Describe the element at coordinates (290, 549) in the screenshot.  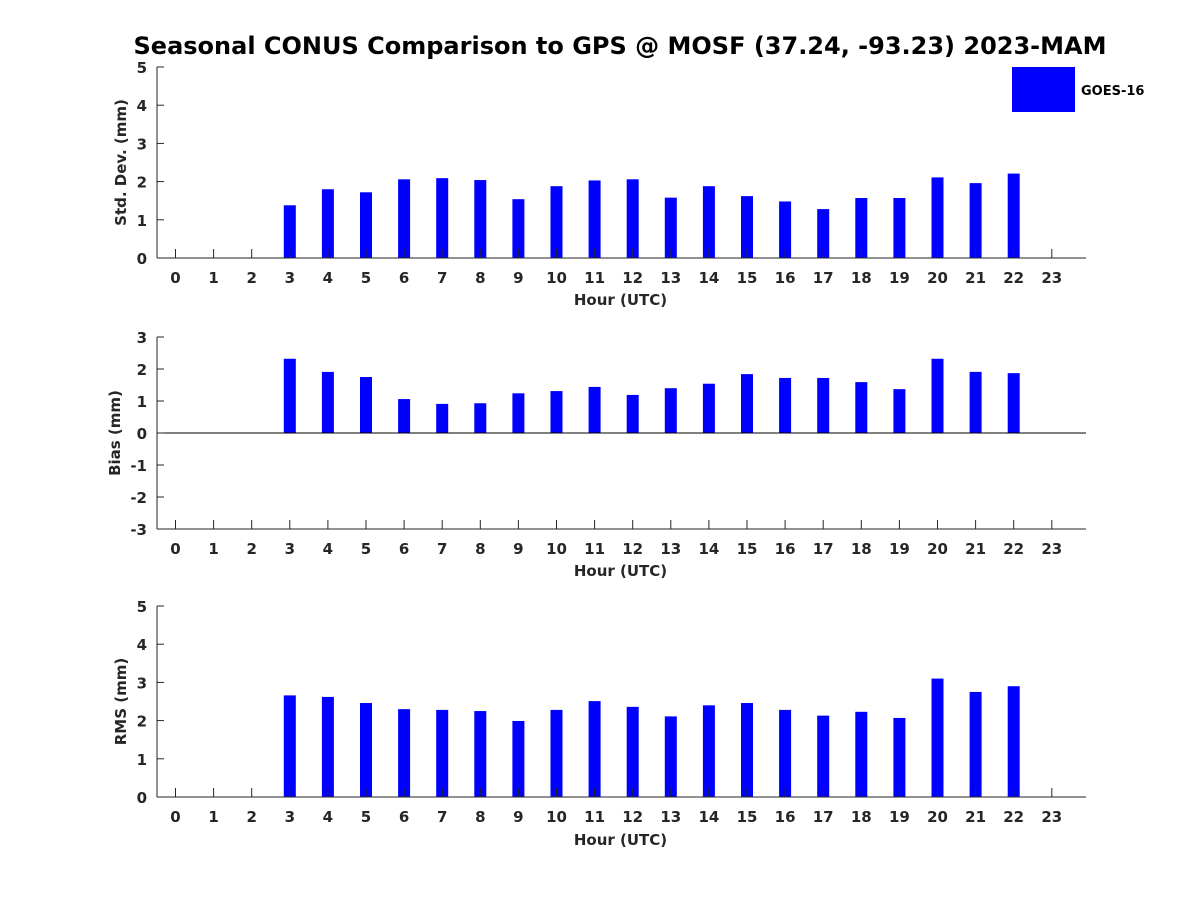
I see `x-tick-label-bias: 3` at that location.